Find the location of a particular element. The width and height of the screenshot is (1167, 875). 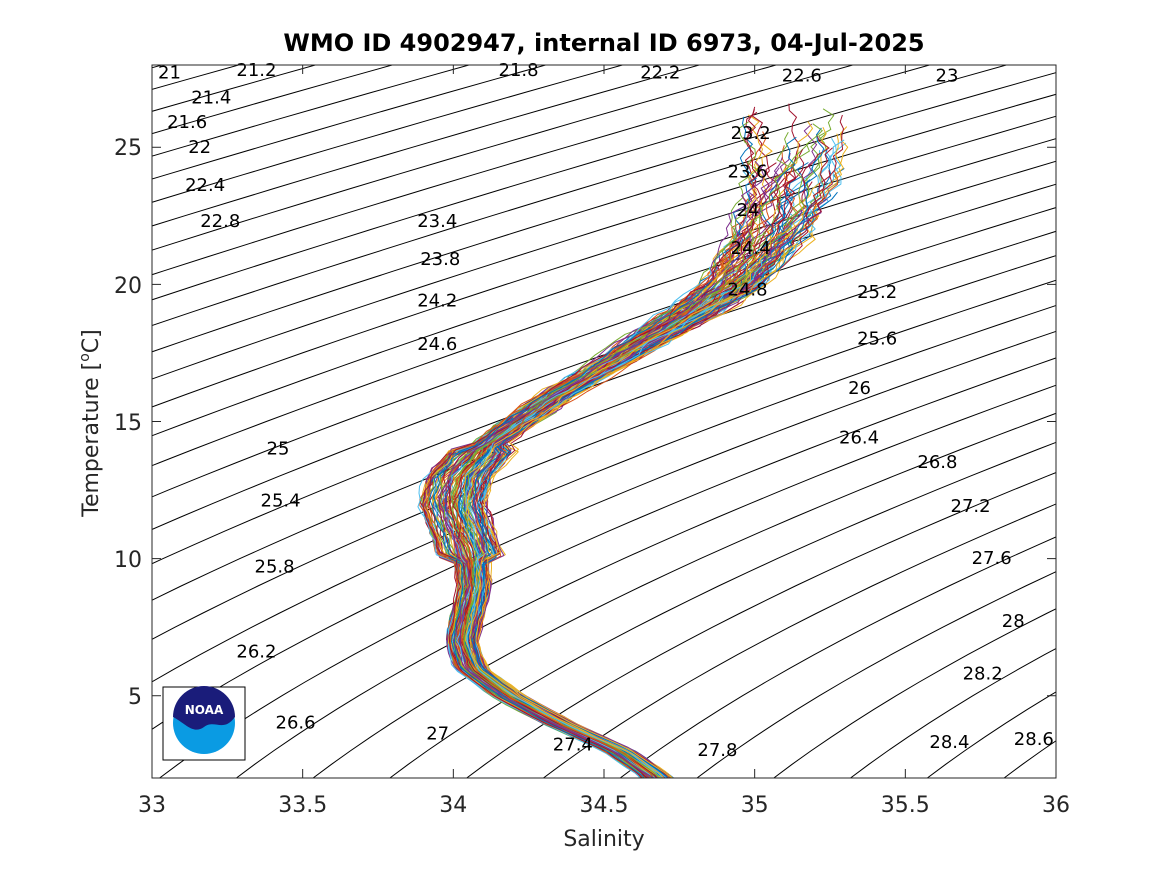

isopycnal-label: 26.8 is located at coordinates (937, 462).